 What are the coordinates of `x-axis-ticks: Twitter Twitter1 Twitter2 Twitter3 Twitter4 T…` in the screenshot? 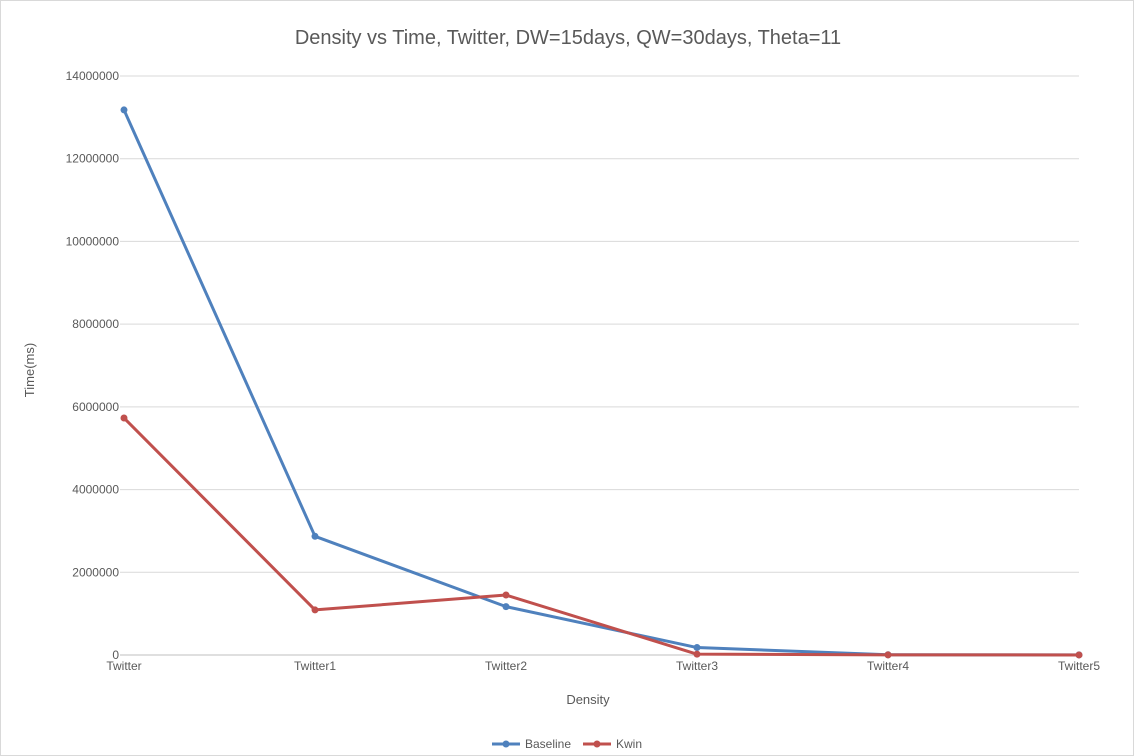 It's located at (603, 666).